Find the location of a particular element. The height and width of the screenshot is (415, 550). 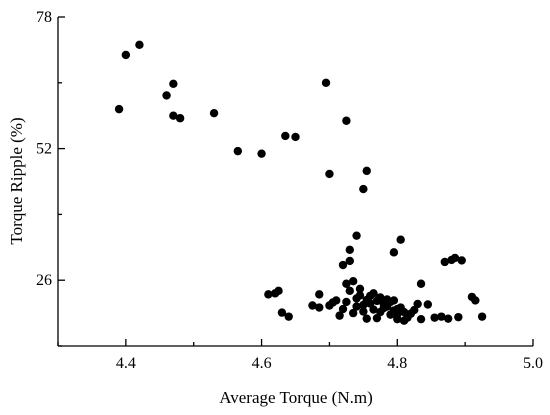

x-tick-label: 4.8 is located at coordinates (397, 363).